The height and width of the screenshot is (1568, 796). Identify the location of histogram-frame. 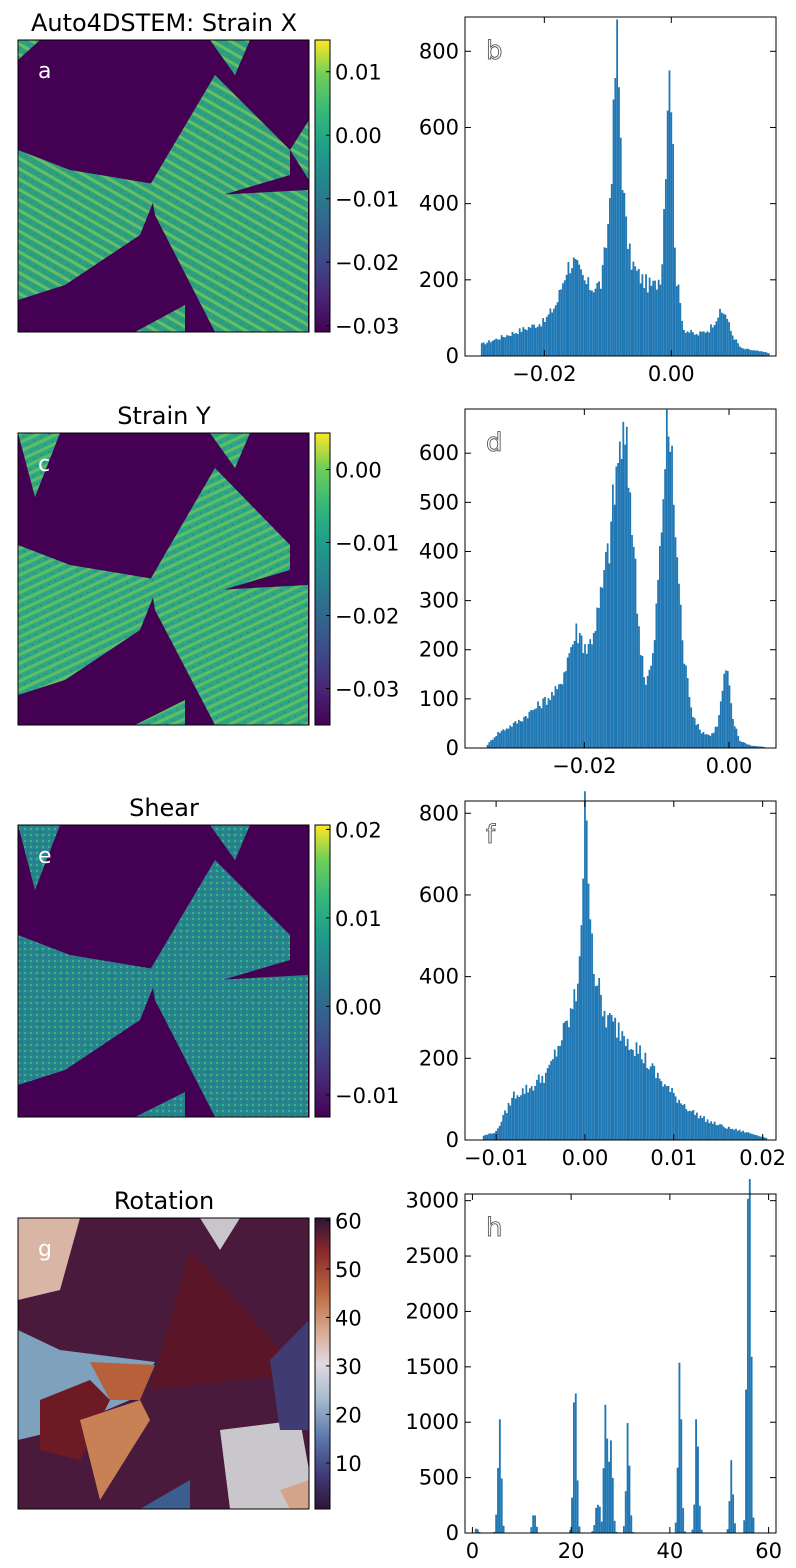
(620, 578).